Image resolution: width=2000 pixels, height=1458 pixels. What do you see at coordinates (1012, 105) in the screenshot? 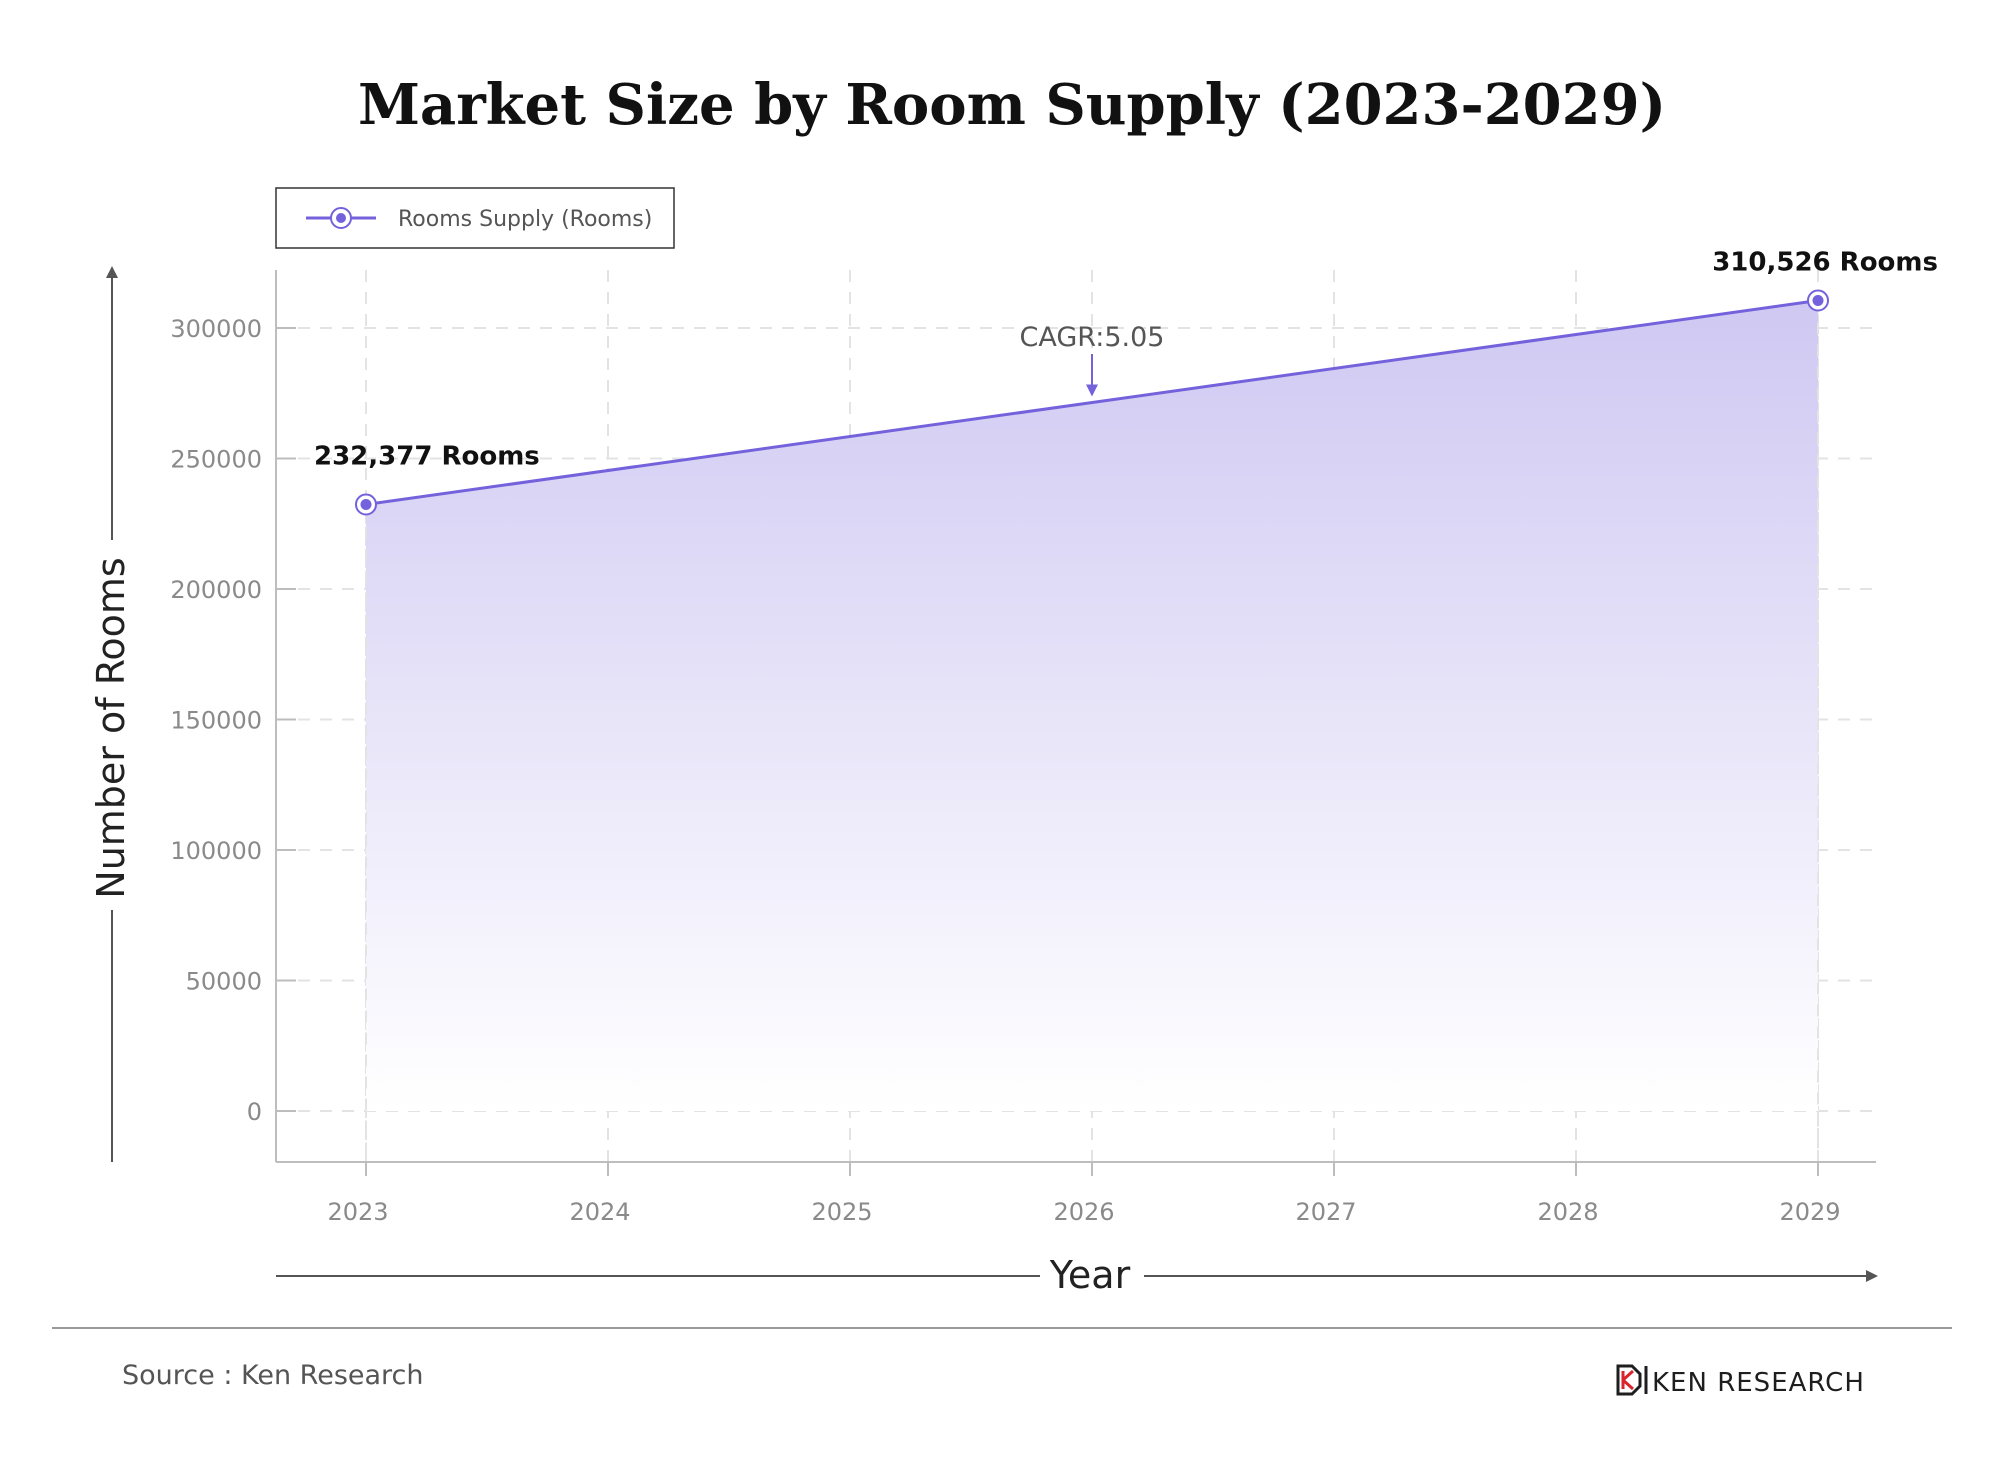
I see `chart-title: Market Size by Room Supply (2023-2029)` at bounding box center [1012, 105].